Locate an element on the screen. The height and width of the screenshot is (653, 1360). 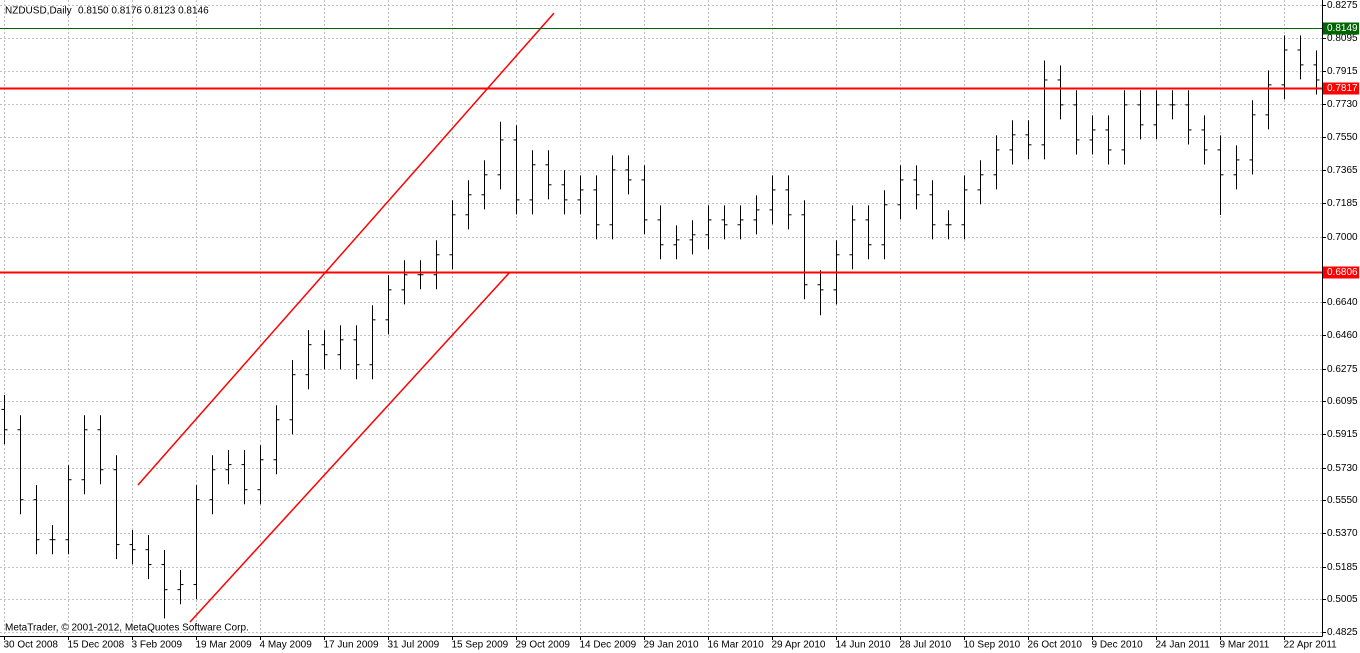
price-label: 0.8149 is located at coordinates (1342, 28).